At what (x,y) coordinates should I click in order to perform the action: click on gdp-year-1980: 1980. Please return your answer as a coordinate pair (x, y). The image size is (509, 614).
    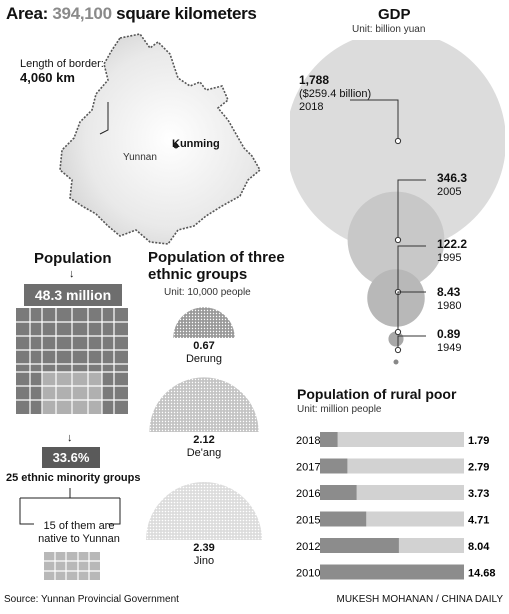
    Looking at the image, I should click on (449, 306).